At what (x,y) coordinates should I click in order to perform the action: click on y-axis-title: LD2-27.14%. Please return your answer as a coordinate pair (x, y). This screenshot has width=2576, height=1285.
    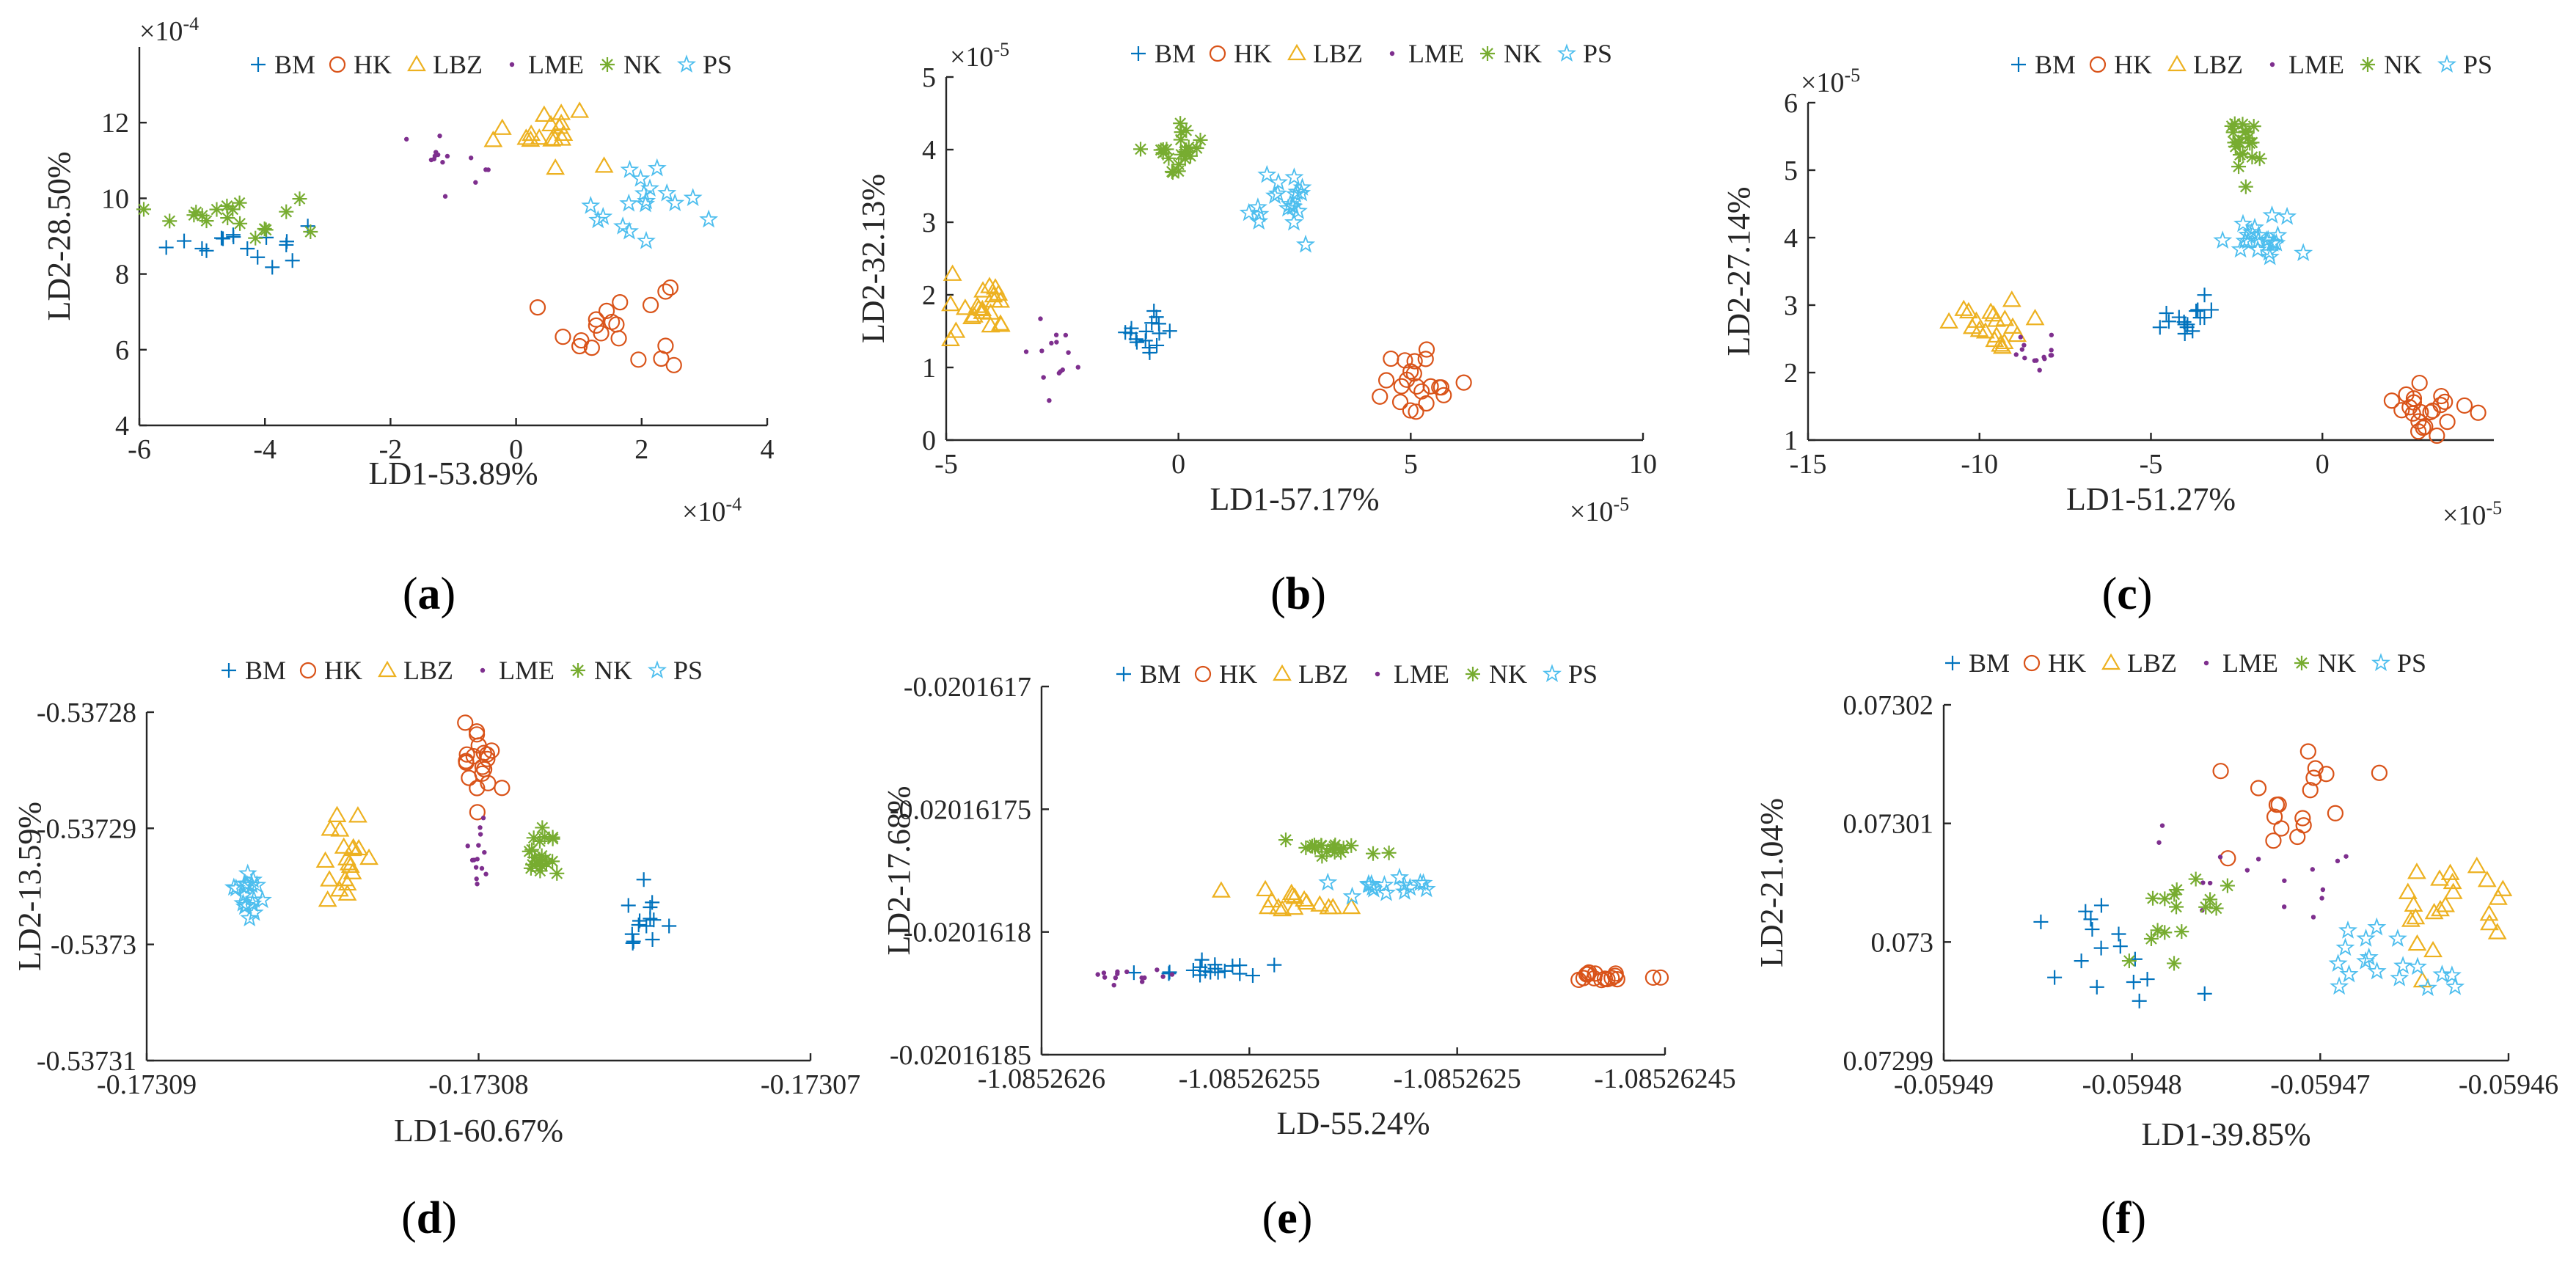
    Looking at the image, I should click on (1739, 271).